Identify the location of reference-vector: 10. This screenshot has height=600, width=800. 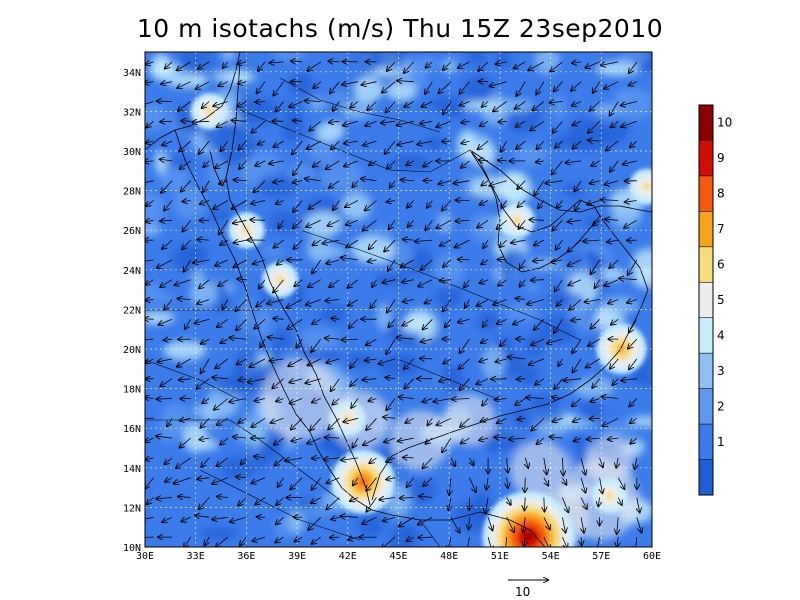
(528, 589).